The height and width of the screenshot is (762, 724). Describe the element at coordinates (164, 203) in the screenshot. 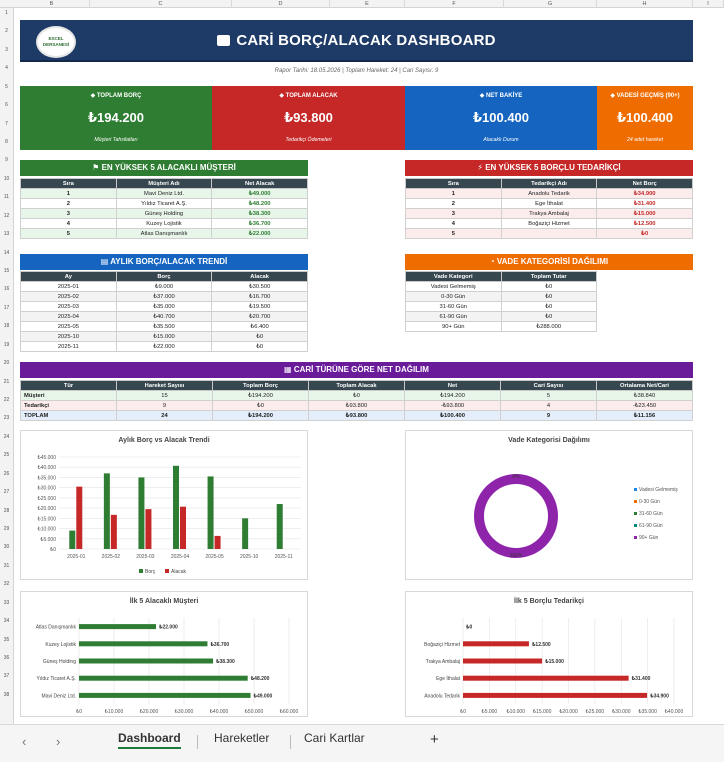

I see `table-cell: Yıldız Ticaret A.Ş.` at that location.